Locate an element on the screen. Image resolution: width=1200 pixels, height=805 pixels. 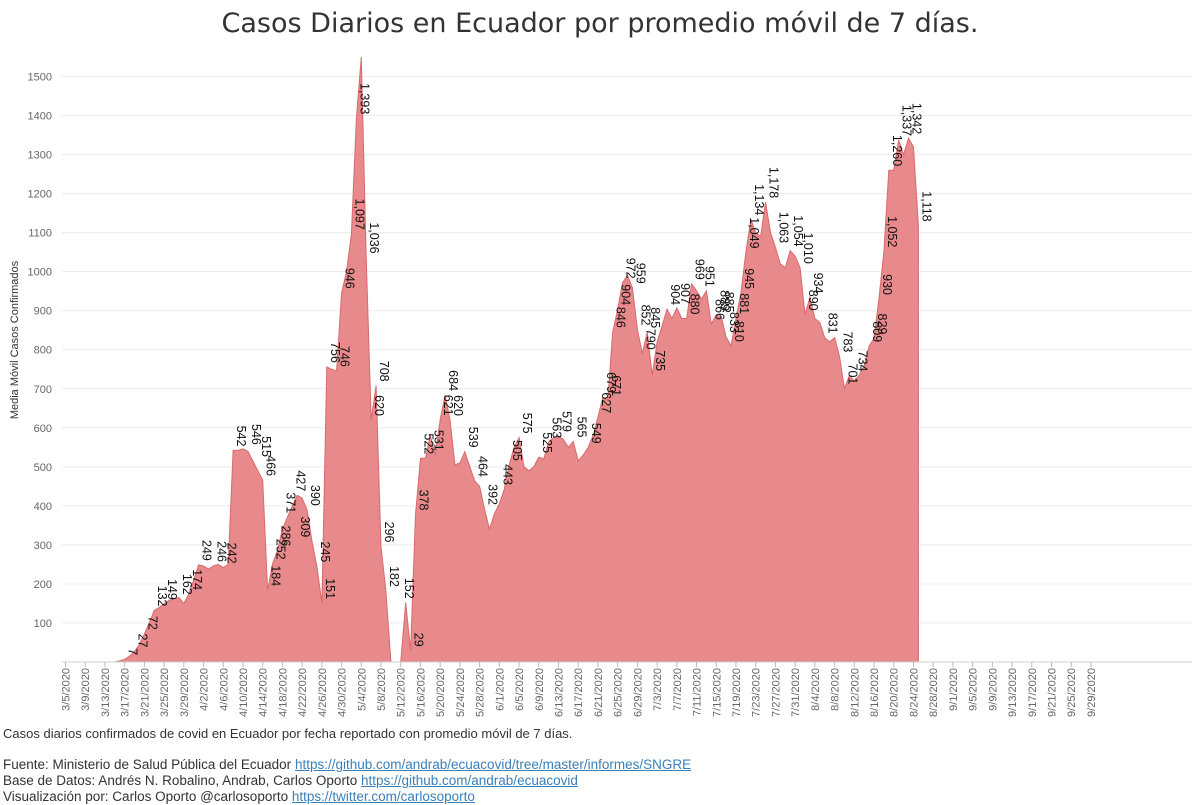
data-label: 443 is located at coordinates (507, 474).